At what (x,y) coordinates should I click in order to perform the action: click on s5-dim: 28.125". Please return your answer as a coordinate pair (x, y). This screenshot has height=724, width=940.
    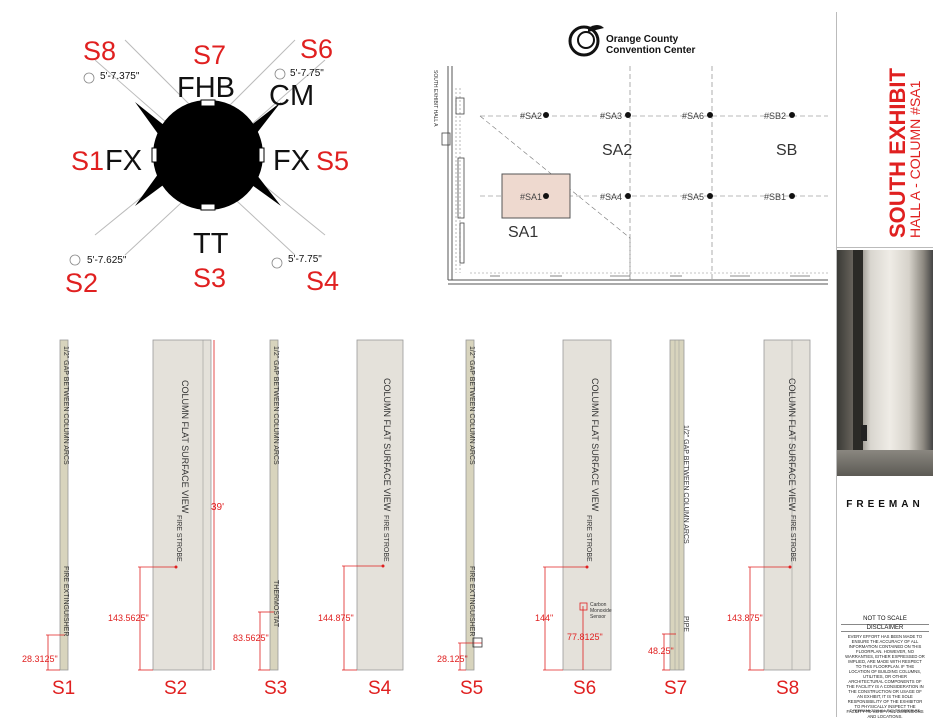
    Looking at the image, I should click on (452, 659).